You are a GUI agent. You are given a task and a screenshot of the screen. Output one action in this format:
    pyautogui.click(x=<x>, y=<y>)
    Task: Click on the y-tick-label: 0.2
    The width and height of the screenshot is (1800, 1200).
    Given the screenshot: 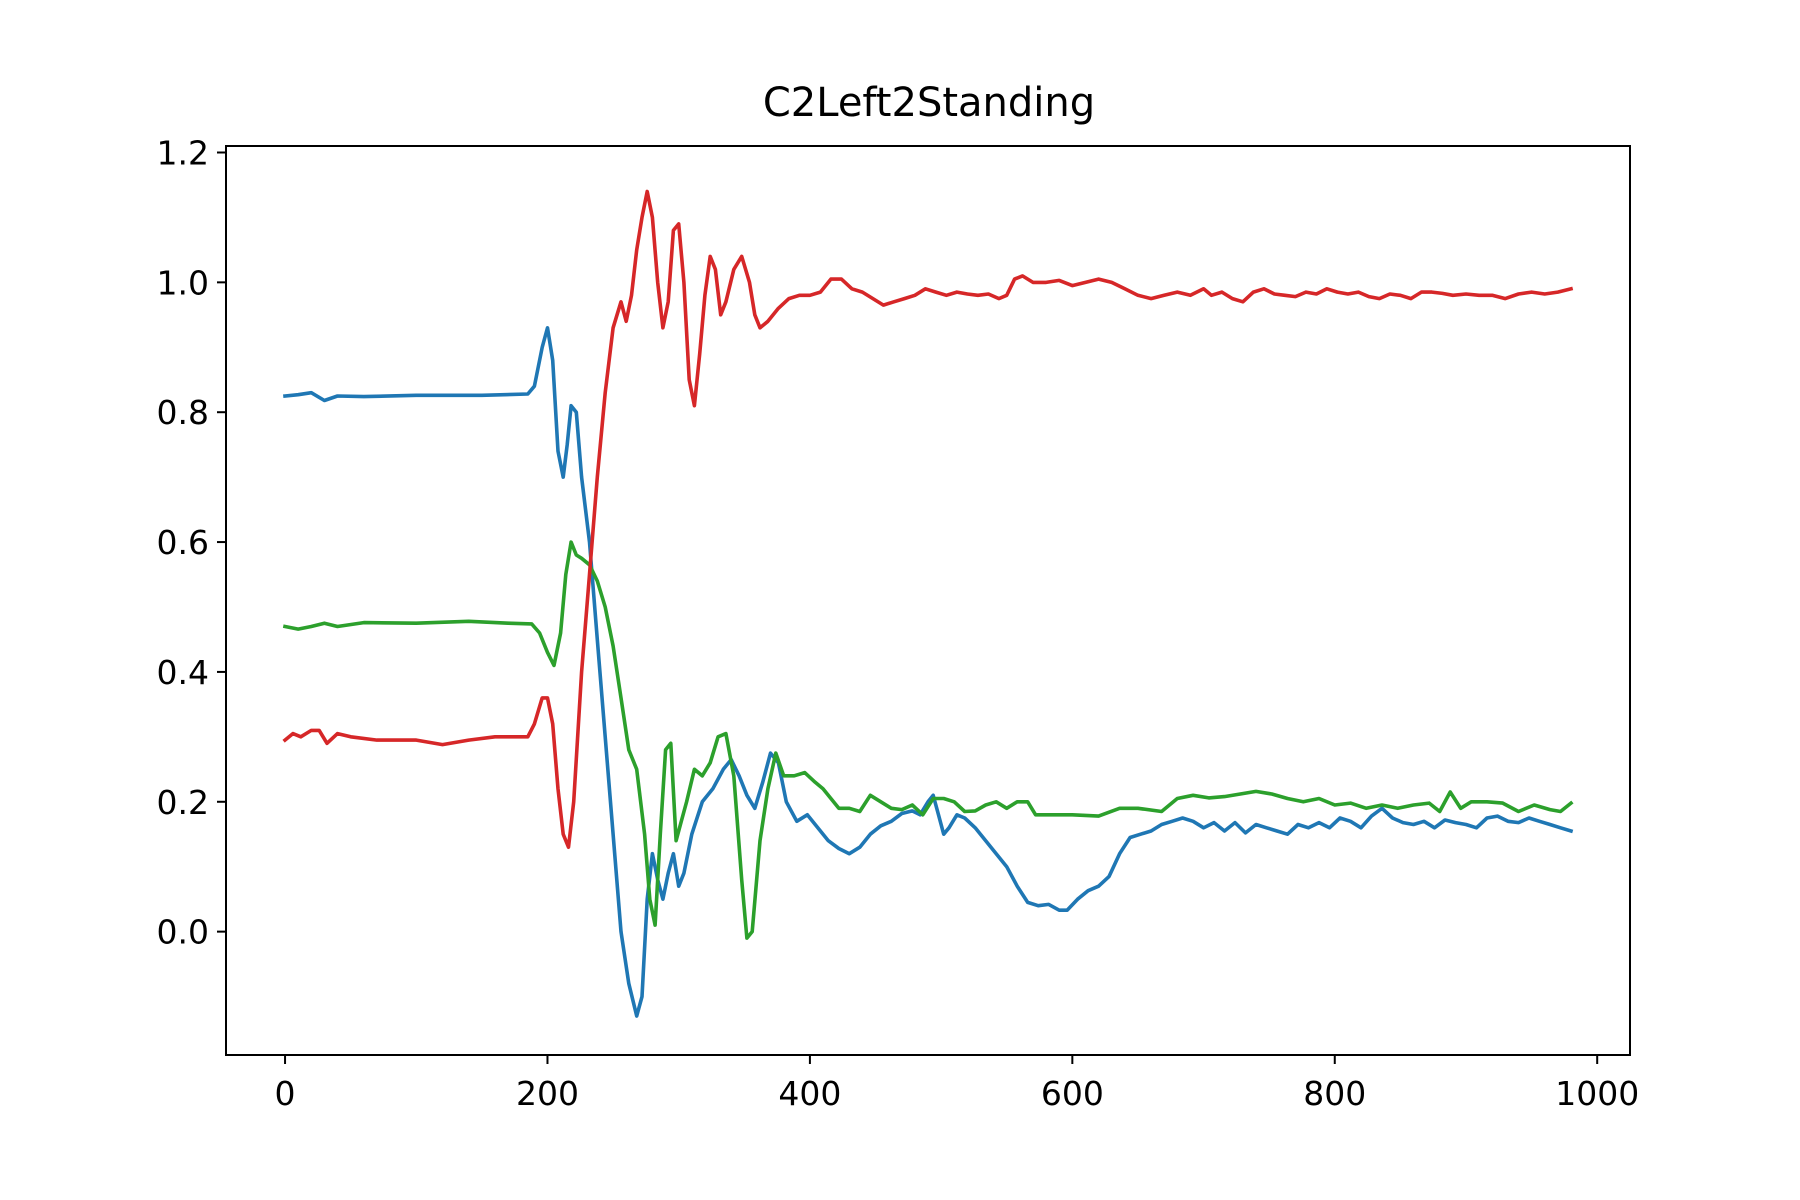 What is the action you would take?
    pyautogui.click(x=183, y=802)
    